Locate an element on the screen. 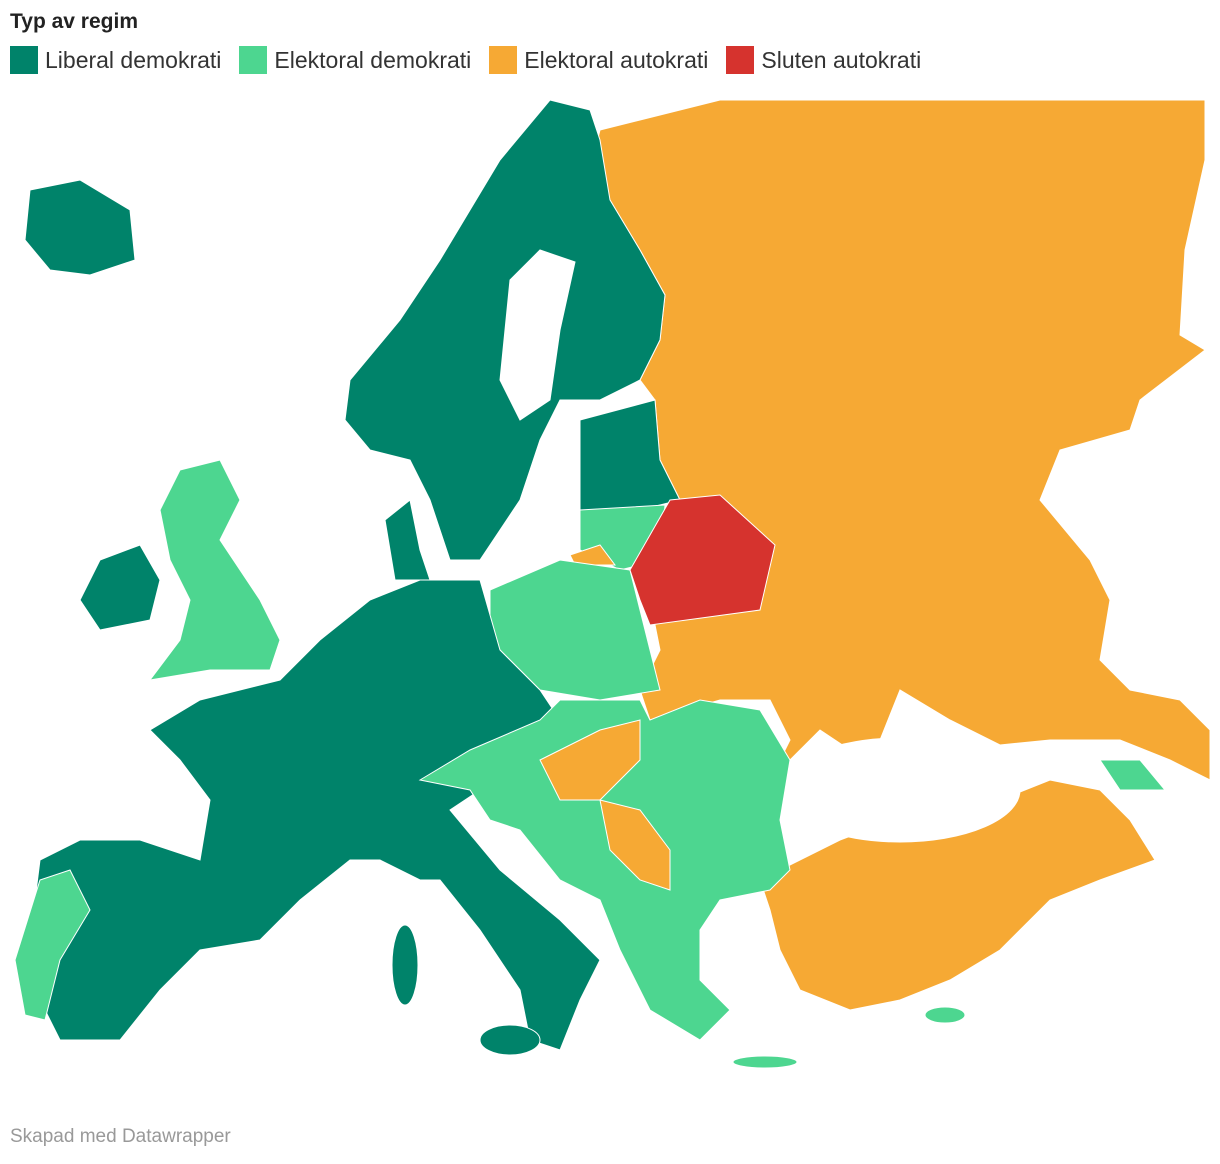 This screenshot has height=1164, width=1220. black-sea is located at coordinates (900, 790).